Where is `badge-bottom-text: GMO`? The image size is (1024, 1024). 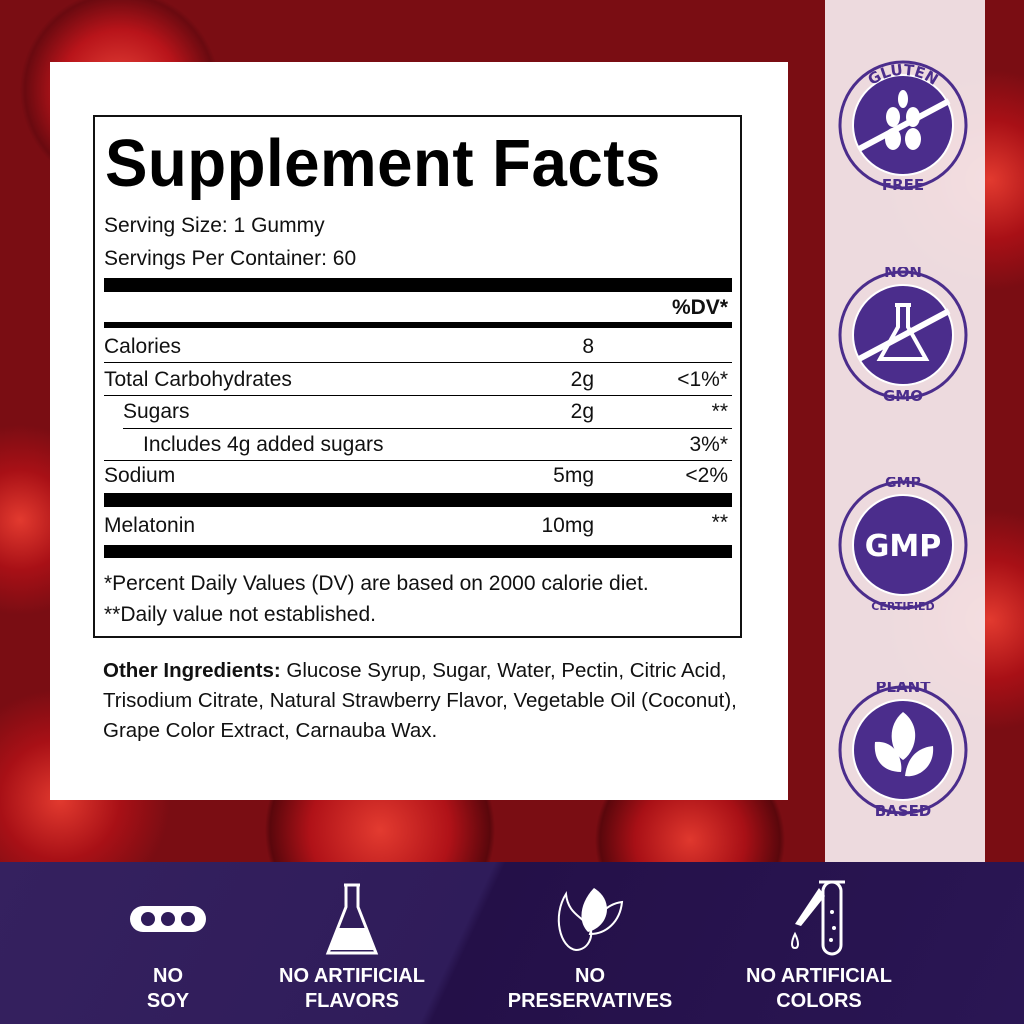
badge-bottom-text: GMO is located at coordinates (903, 395).